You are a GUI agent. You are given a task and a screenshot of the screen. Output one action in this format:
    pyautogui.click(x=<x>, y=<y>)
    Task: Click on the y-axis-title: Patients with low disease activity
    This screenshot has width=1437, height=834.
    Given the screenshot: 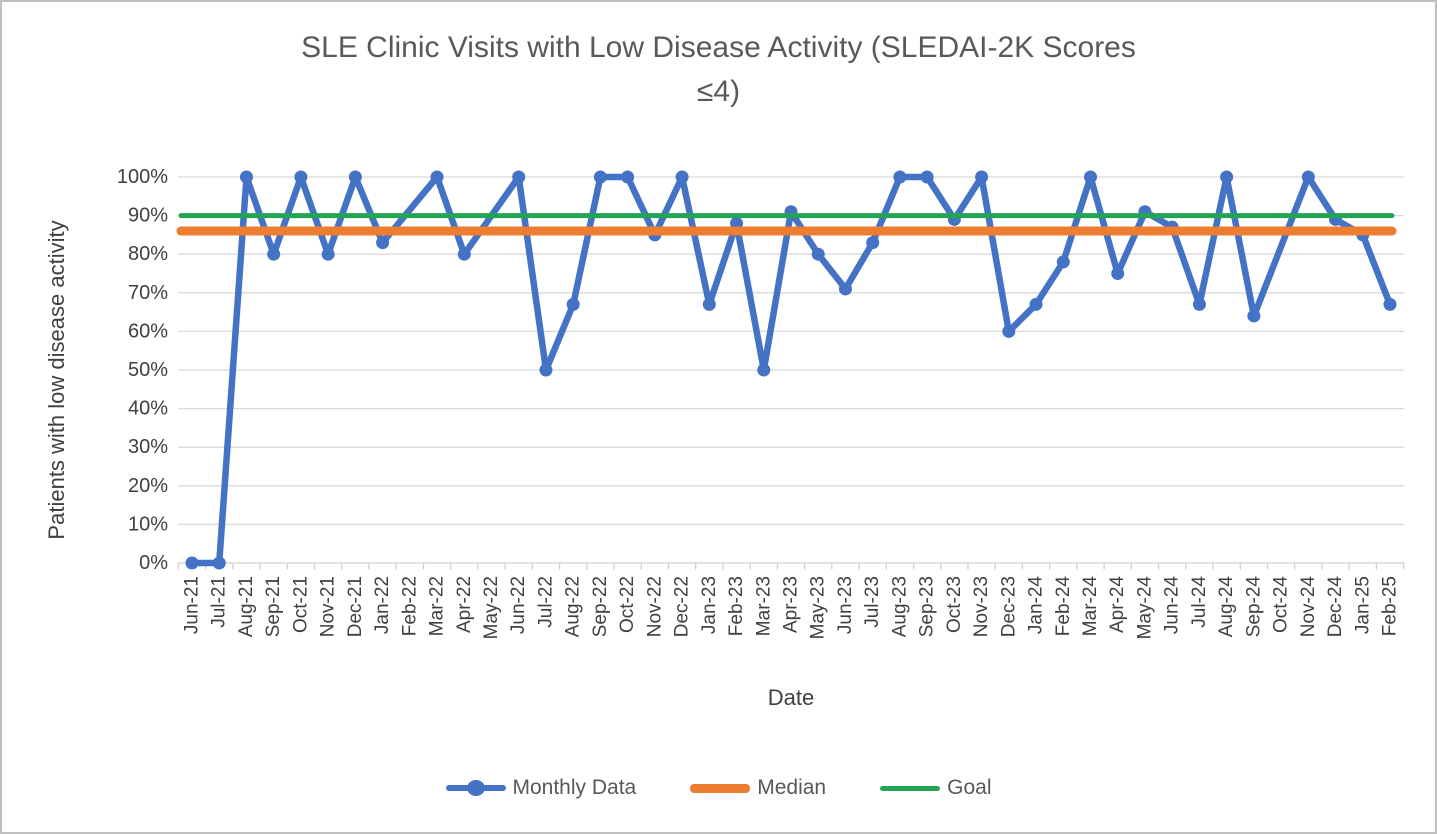 What is the action you would take?
    pyautogui.click(x=56, y=379)
    